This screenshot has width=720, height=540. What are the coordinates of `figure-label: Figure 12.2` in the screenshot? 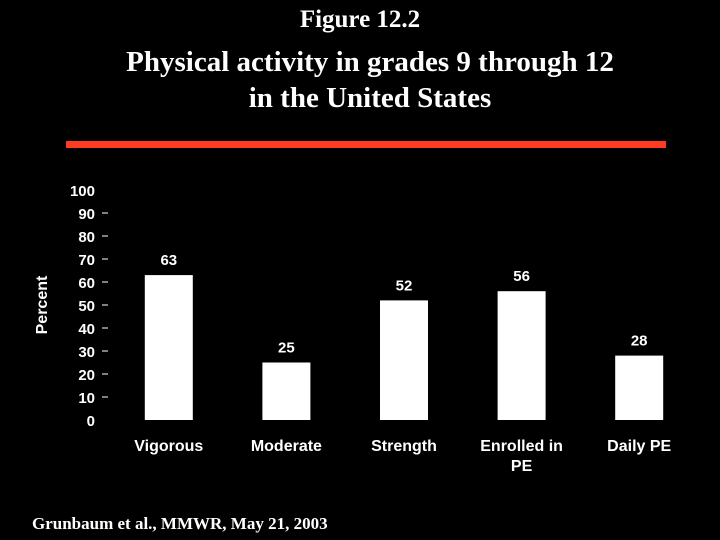 It's located at (360, 19).